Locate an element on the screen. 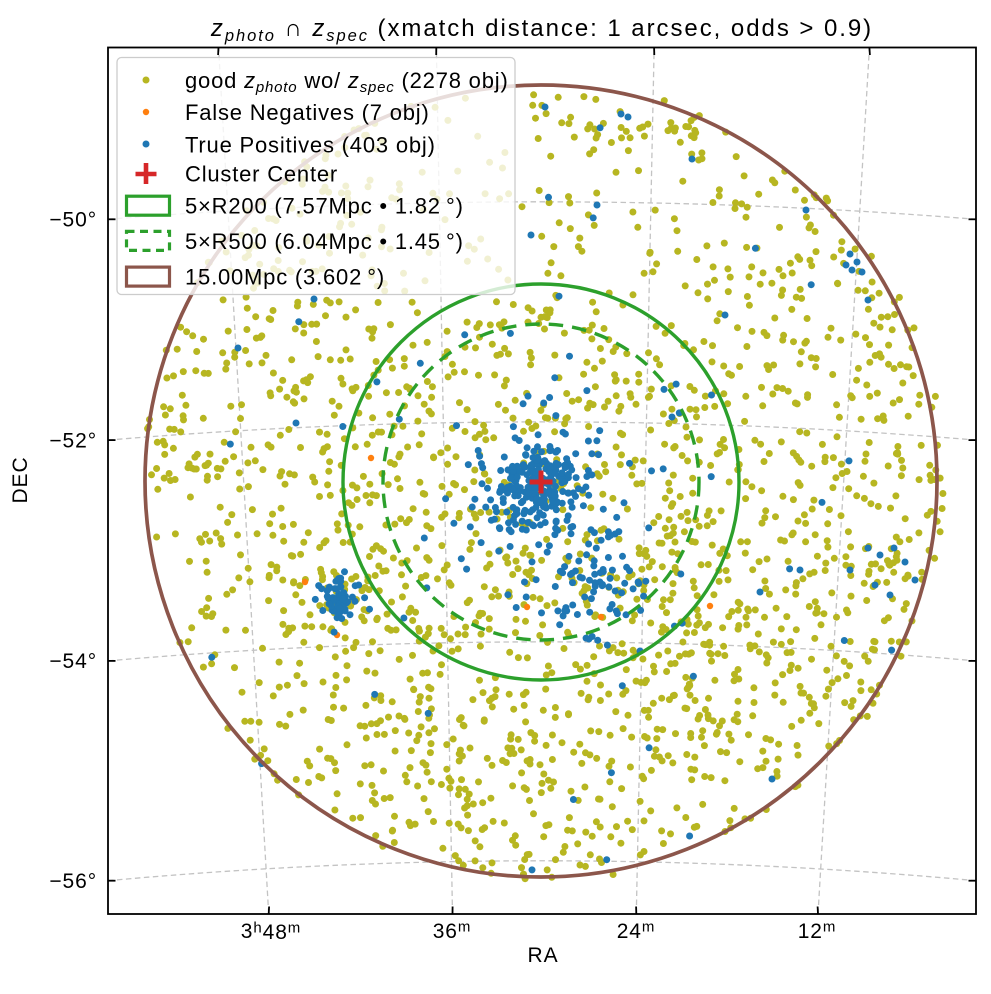  svg-text: Cluster Center is located at coordinates (261, 174).